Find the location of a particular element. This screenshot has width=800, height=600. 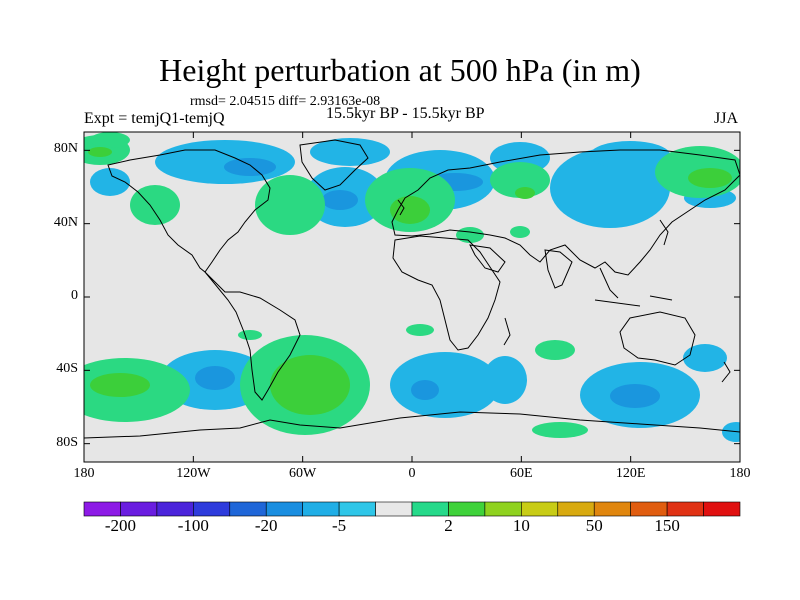

colorbar is located at coordinates (412, 509).